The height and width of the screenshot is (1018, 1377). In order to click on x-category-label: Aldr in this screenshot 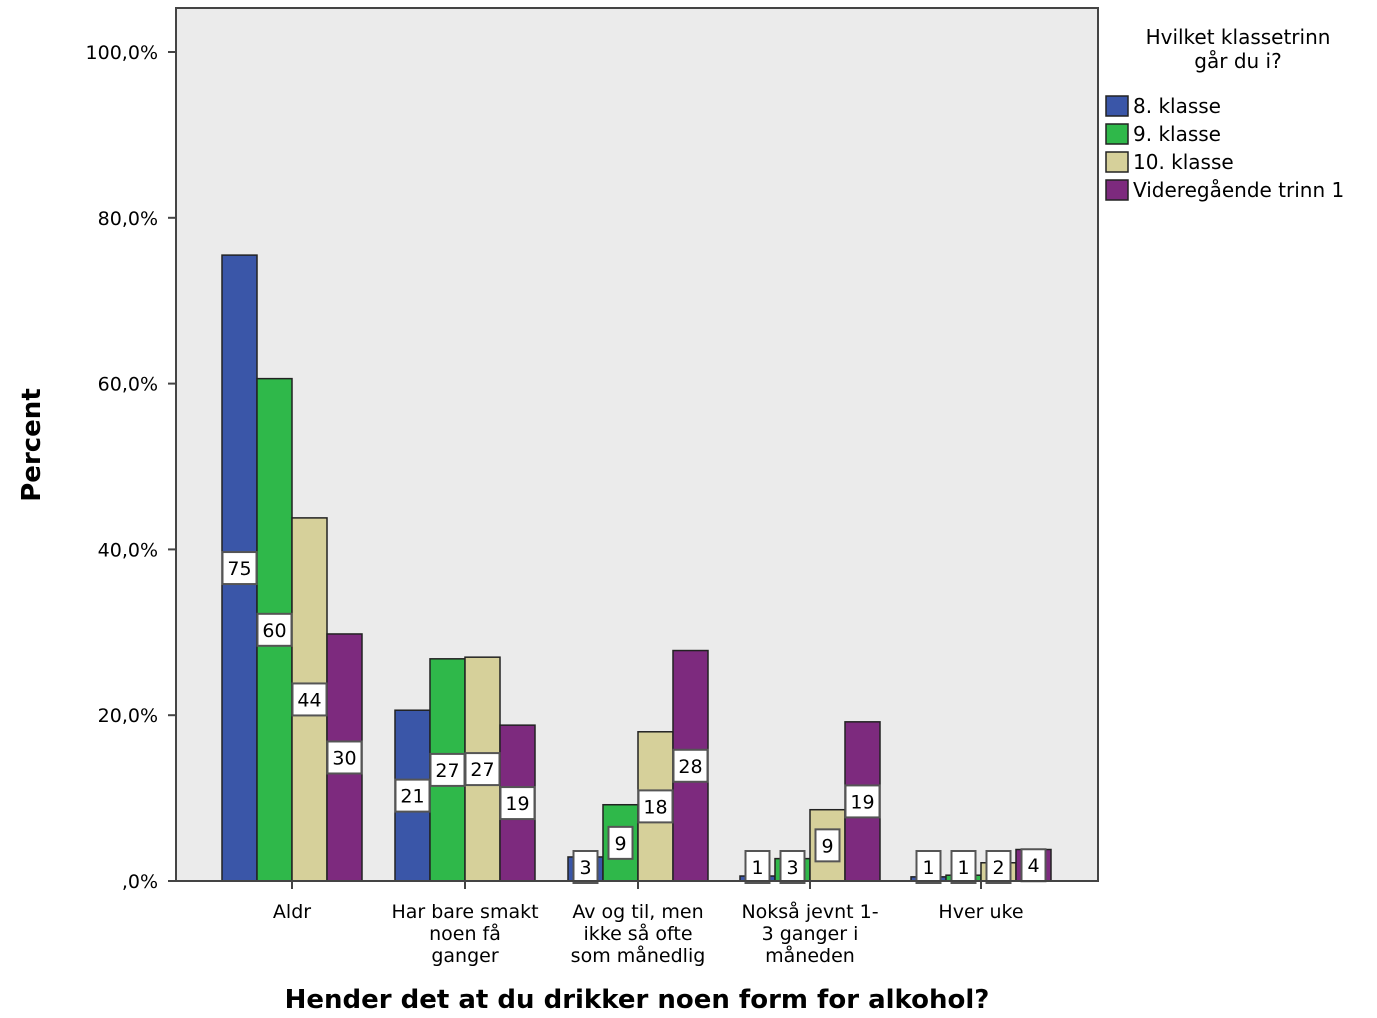, I will do `click(292, 912)`.